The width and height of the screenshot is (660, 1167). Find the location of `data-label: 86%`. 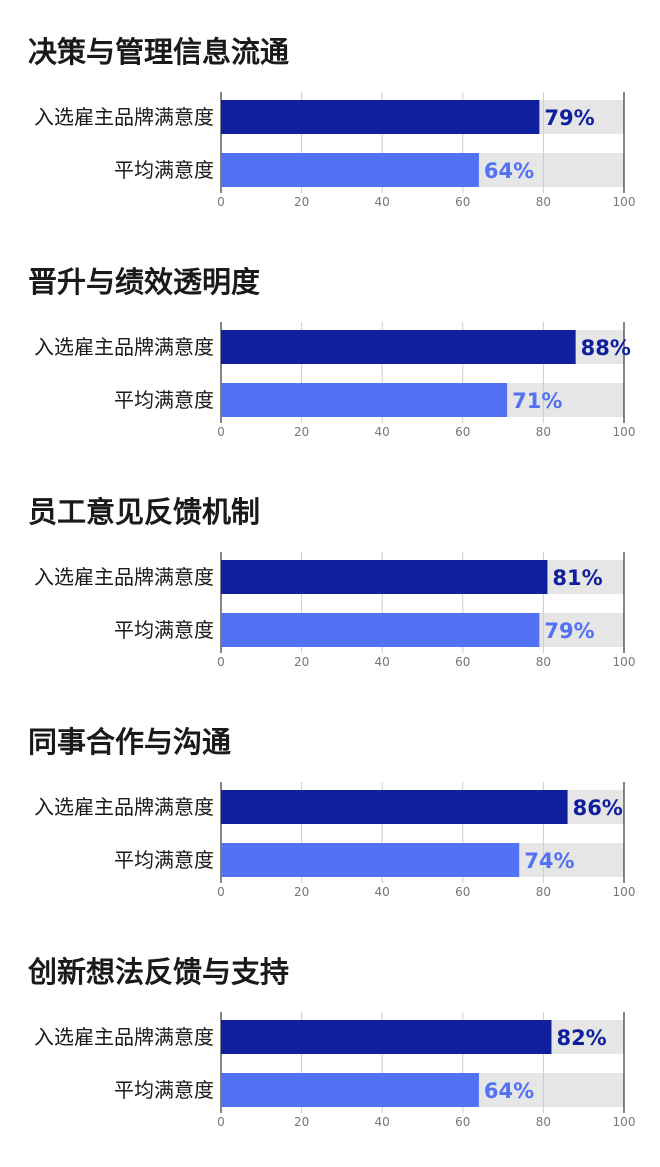

data-label: 86% is located at coordinates (598, 808).